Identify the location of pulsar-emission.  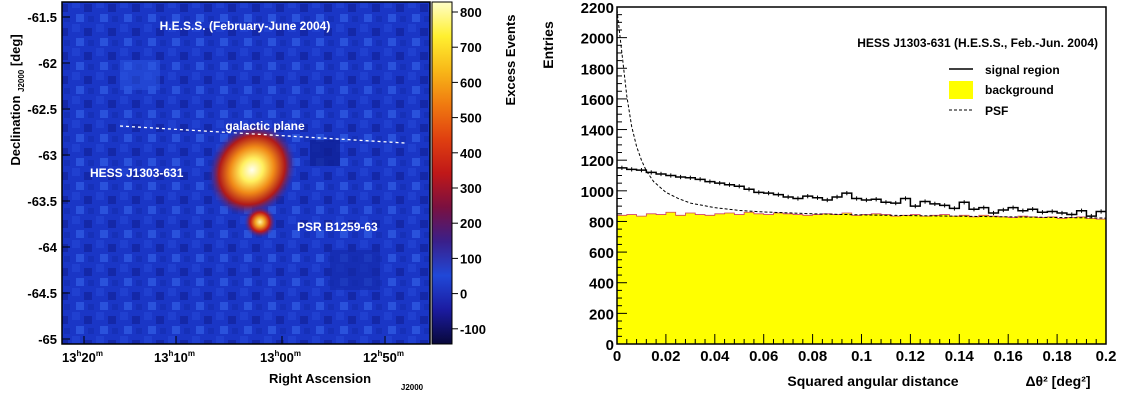
(260, 222).